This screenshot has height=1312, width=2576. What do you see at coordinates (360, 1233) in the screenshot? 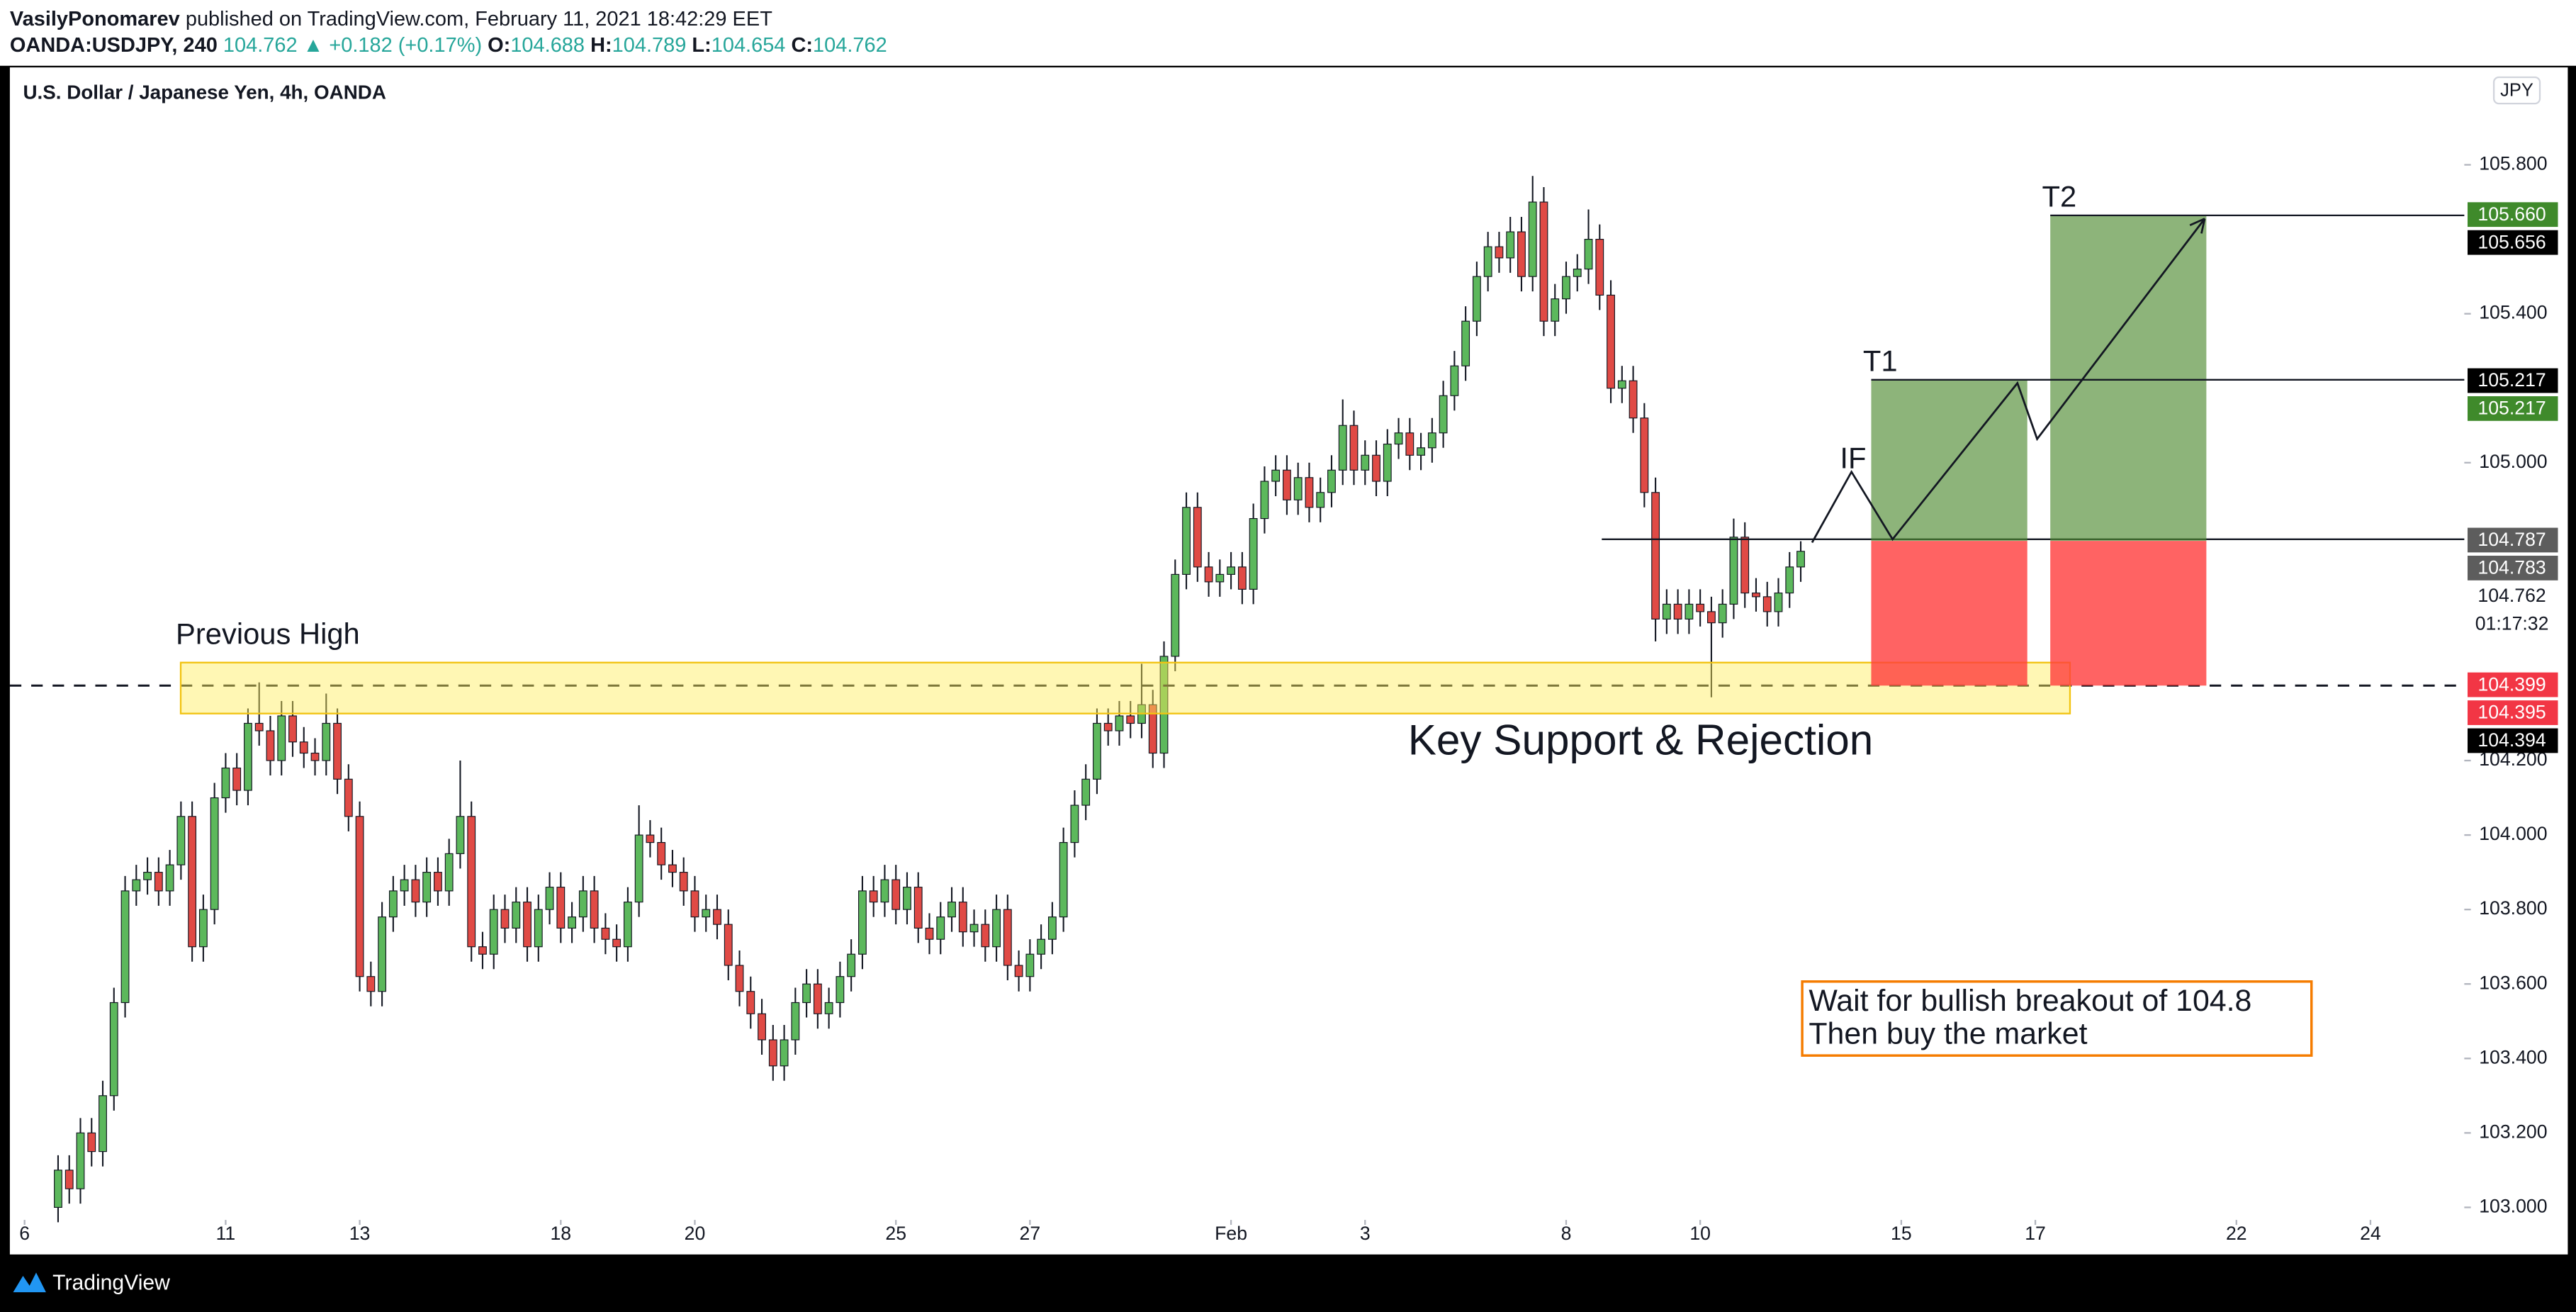
I see `x-tick-label: 13` at bounding box center [360, 1233].